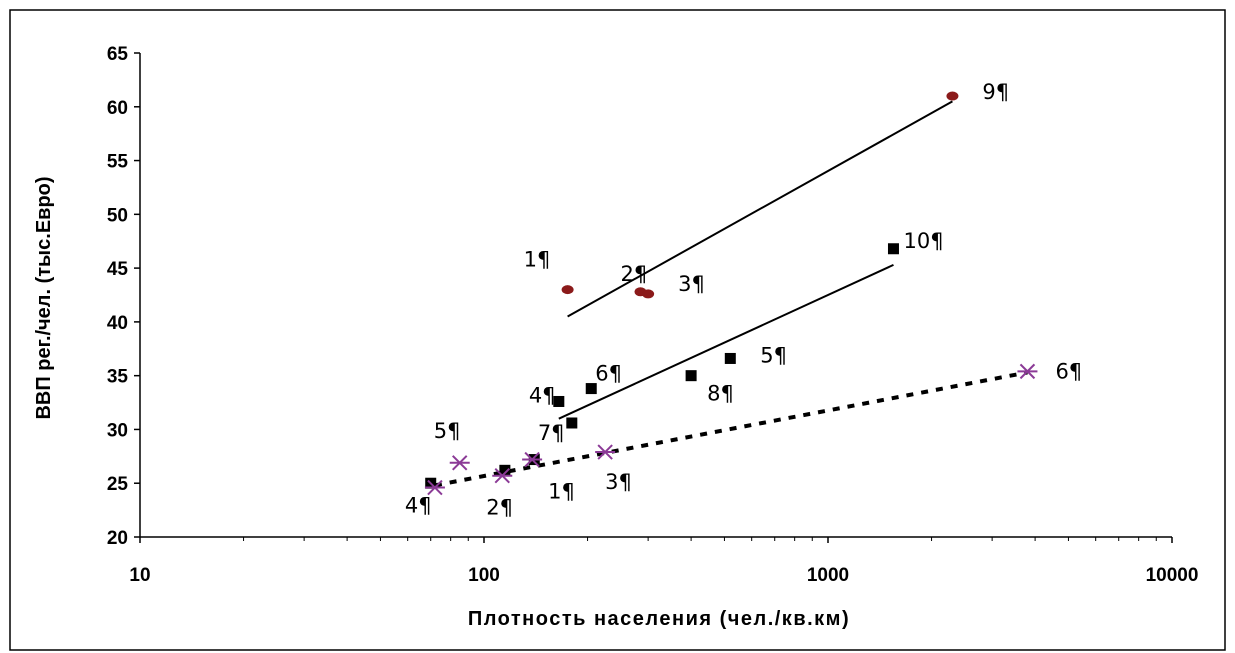 This screenshot has width=1235, height=653. I want to click on x-tick-label: 10000, so click(1172, 575).